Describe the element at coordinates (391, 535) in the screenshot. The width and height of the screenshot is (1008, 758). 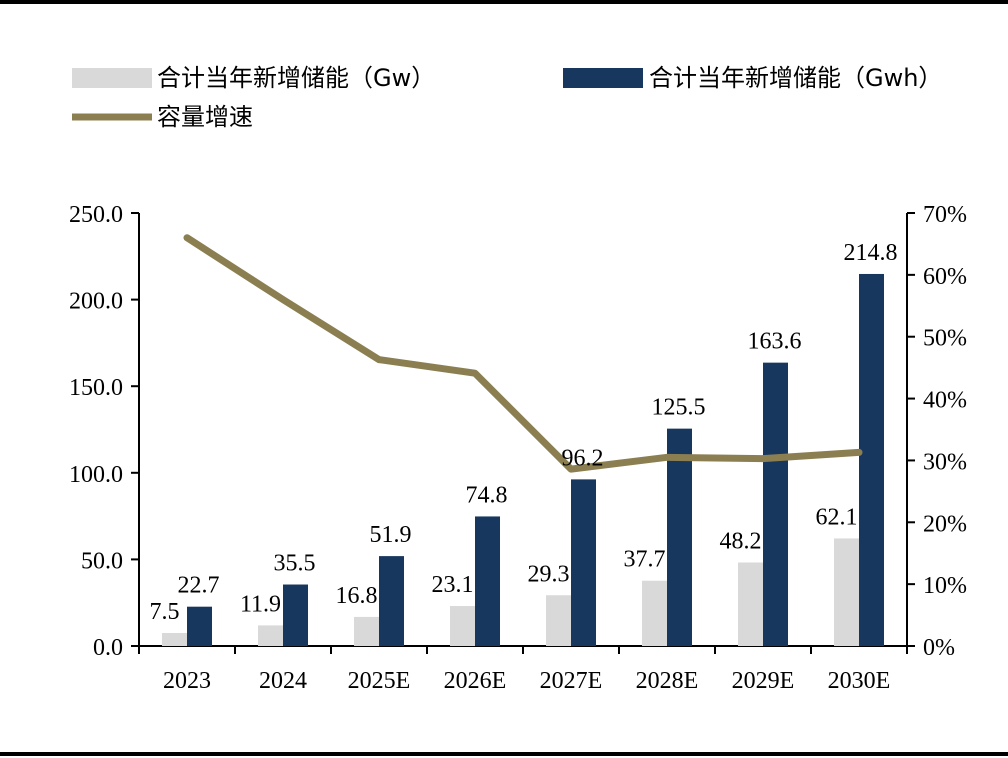
I see `data-label-gwh: 51.9` at that location.